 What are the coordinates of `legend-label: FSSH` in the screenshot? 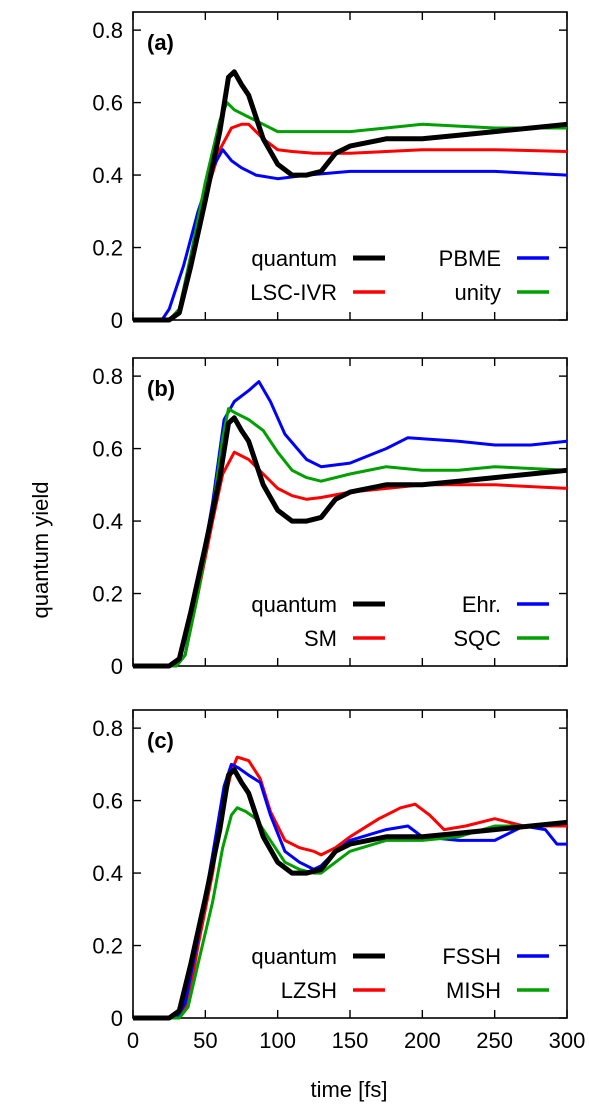 It's located at (471, 956).